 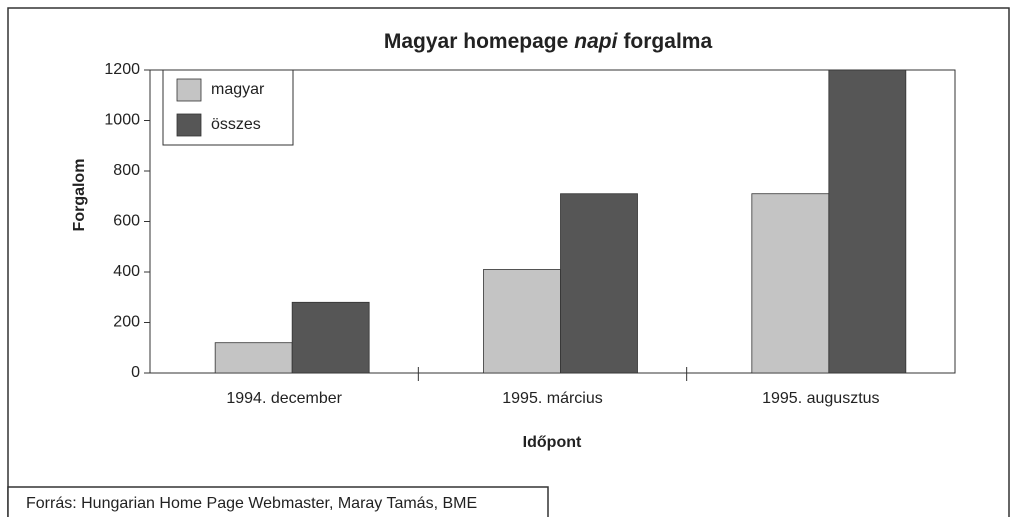 I want to click on y-tick-label: 1000, so click(x=122, y=120).